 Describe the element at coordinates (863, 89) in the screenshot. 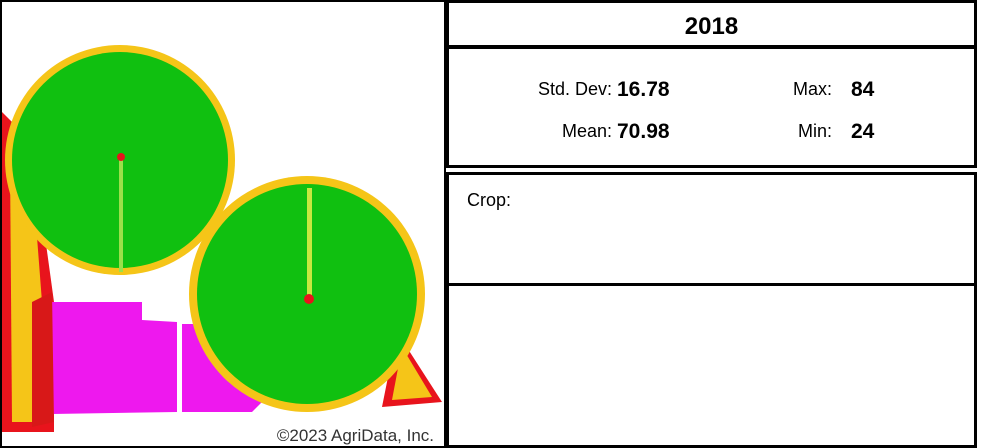

I see `stat-value: 84` at that location.